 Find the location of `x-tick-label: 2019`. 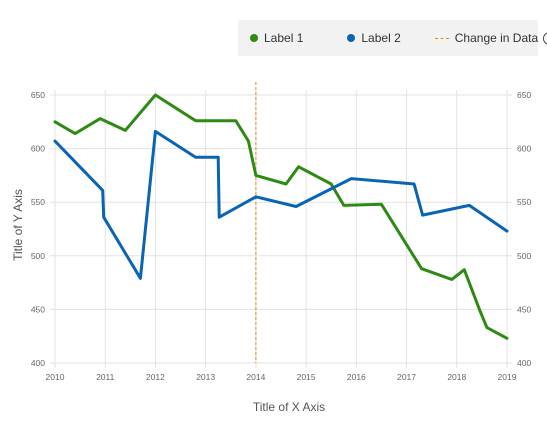

x-tick-label: 2019 is located at coordinates (507, 377).